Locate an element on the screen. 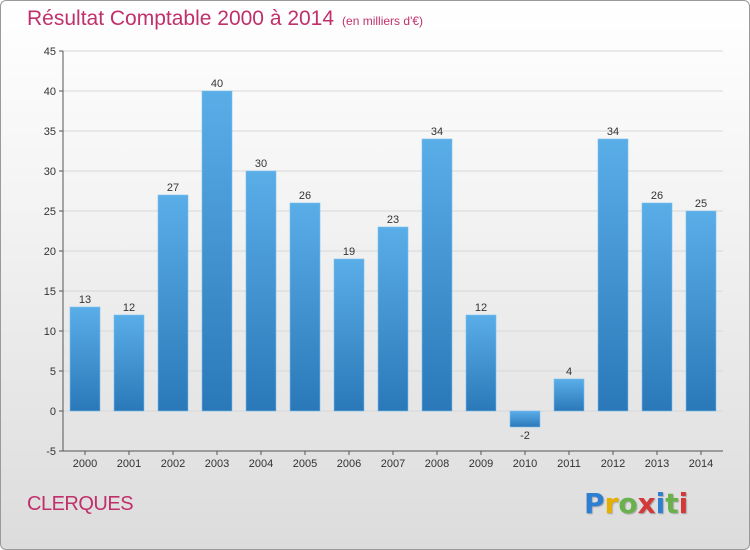 This screenshot has height=550, width=750. y-tick-label: 20 is located at coordinates (50, 252).